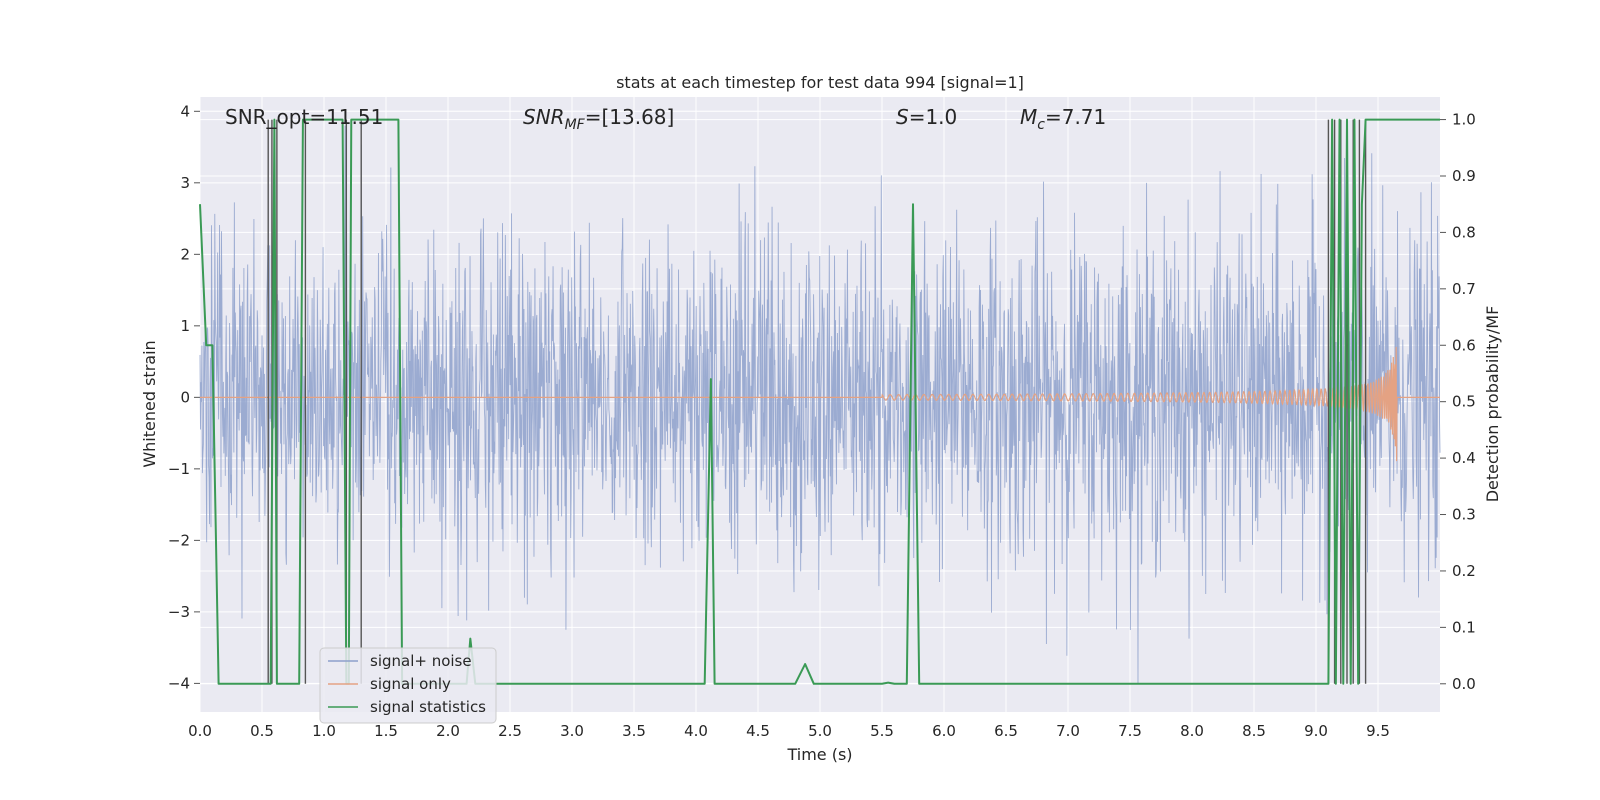  I want to click on y-tick-labels: 4 3 2 1 0 −1 −2 −3 −4, so click(179, 397).